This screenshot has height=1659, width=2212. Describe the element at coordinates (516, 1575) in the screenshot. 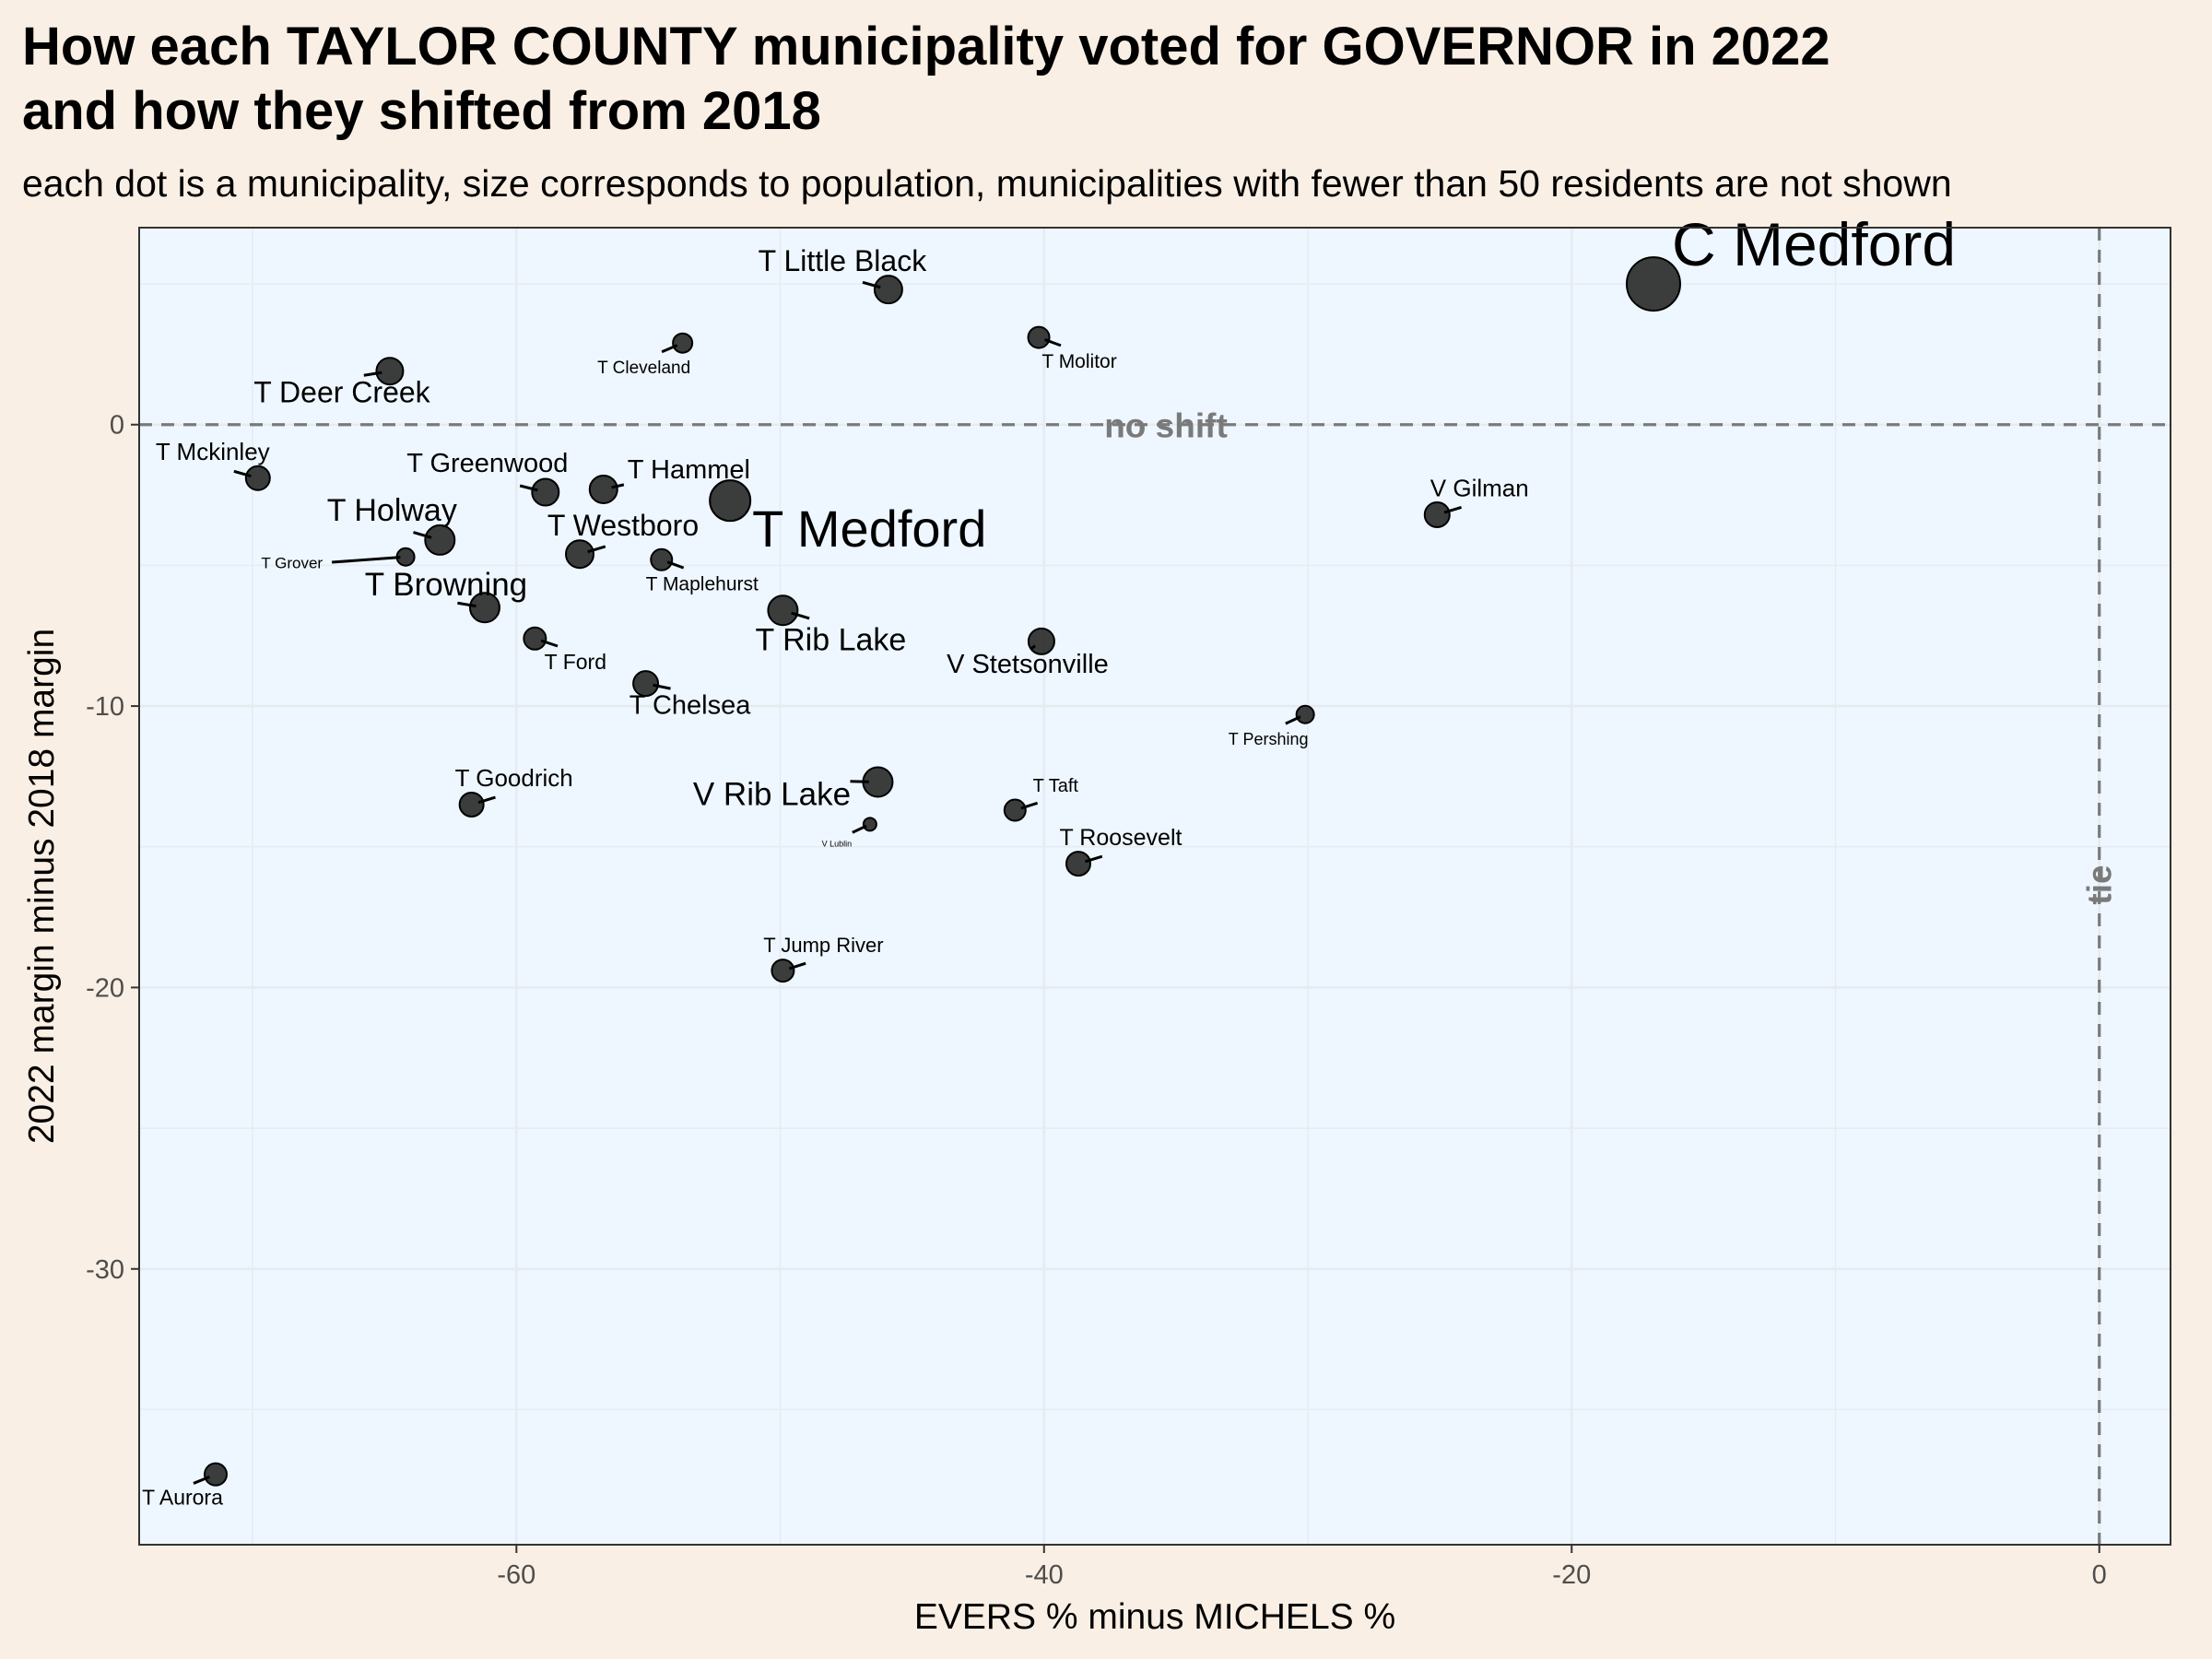

I see `x-tick-label: -60` at that location.